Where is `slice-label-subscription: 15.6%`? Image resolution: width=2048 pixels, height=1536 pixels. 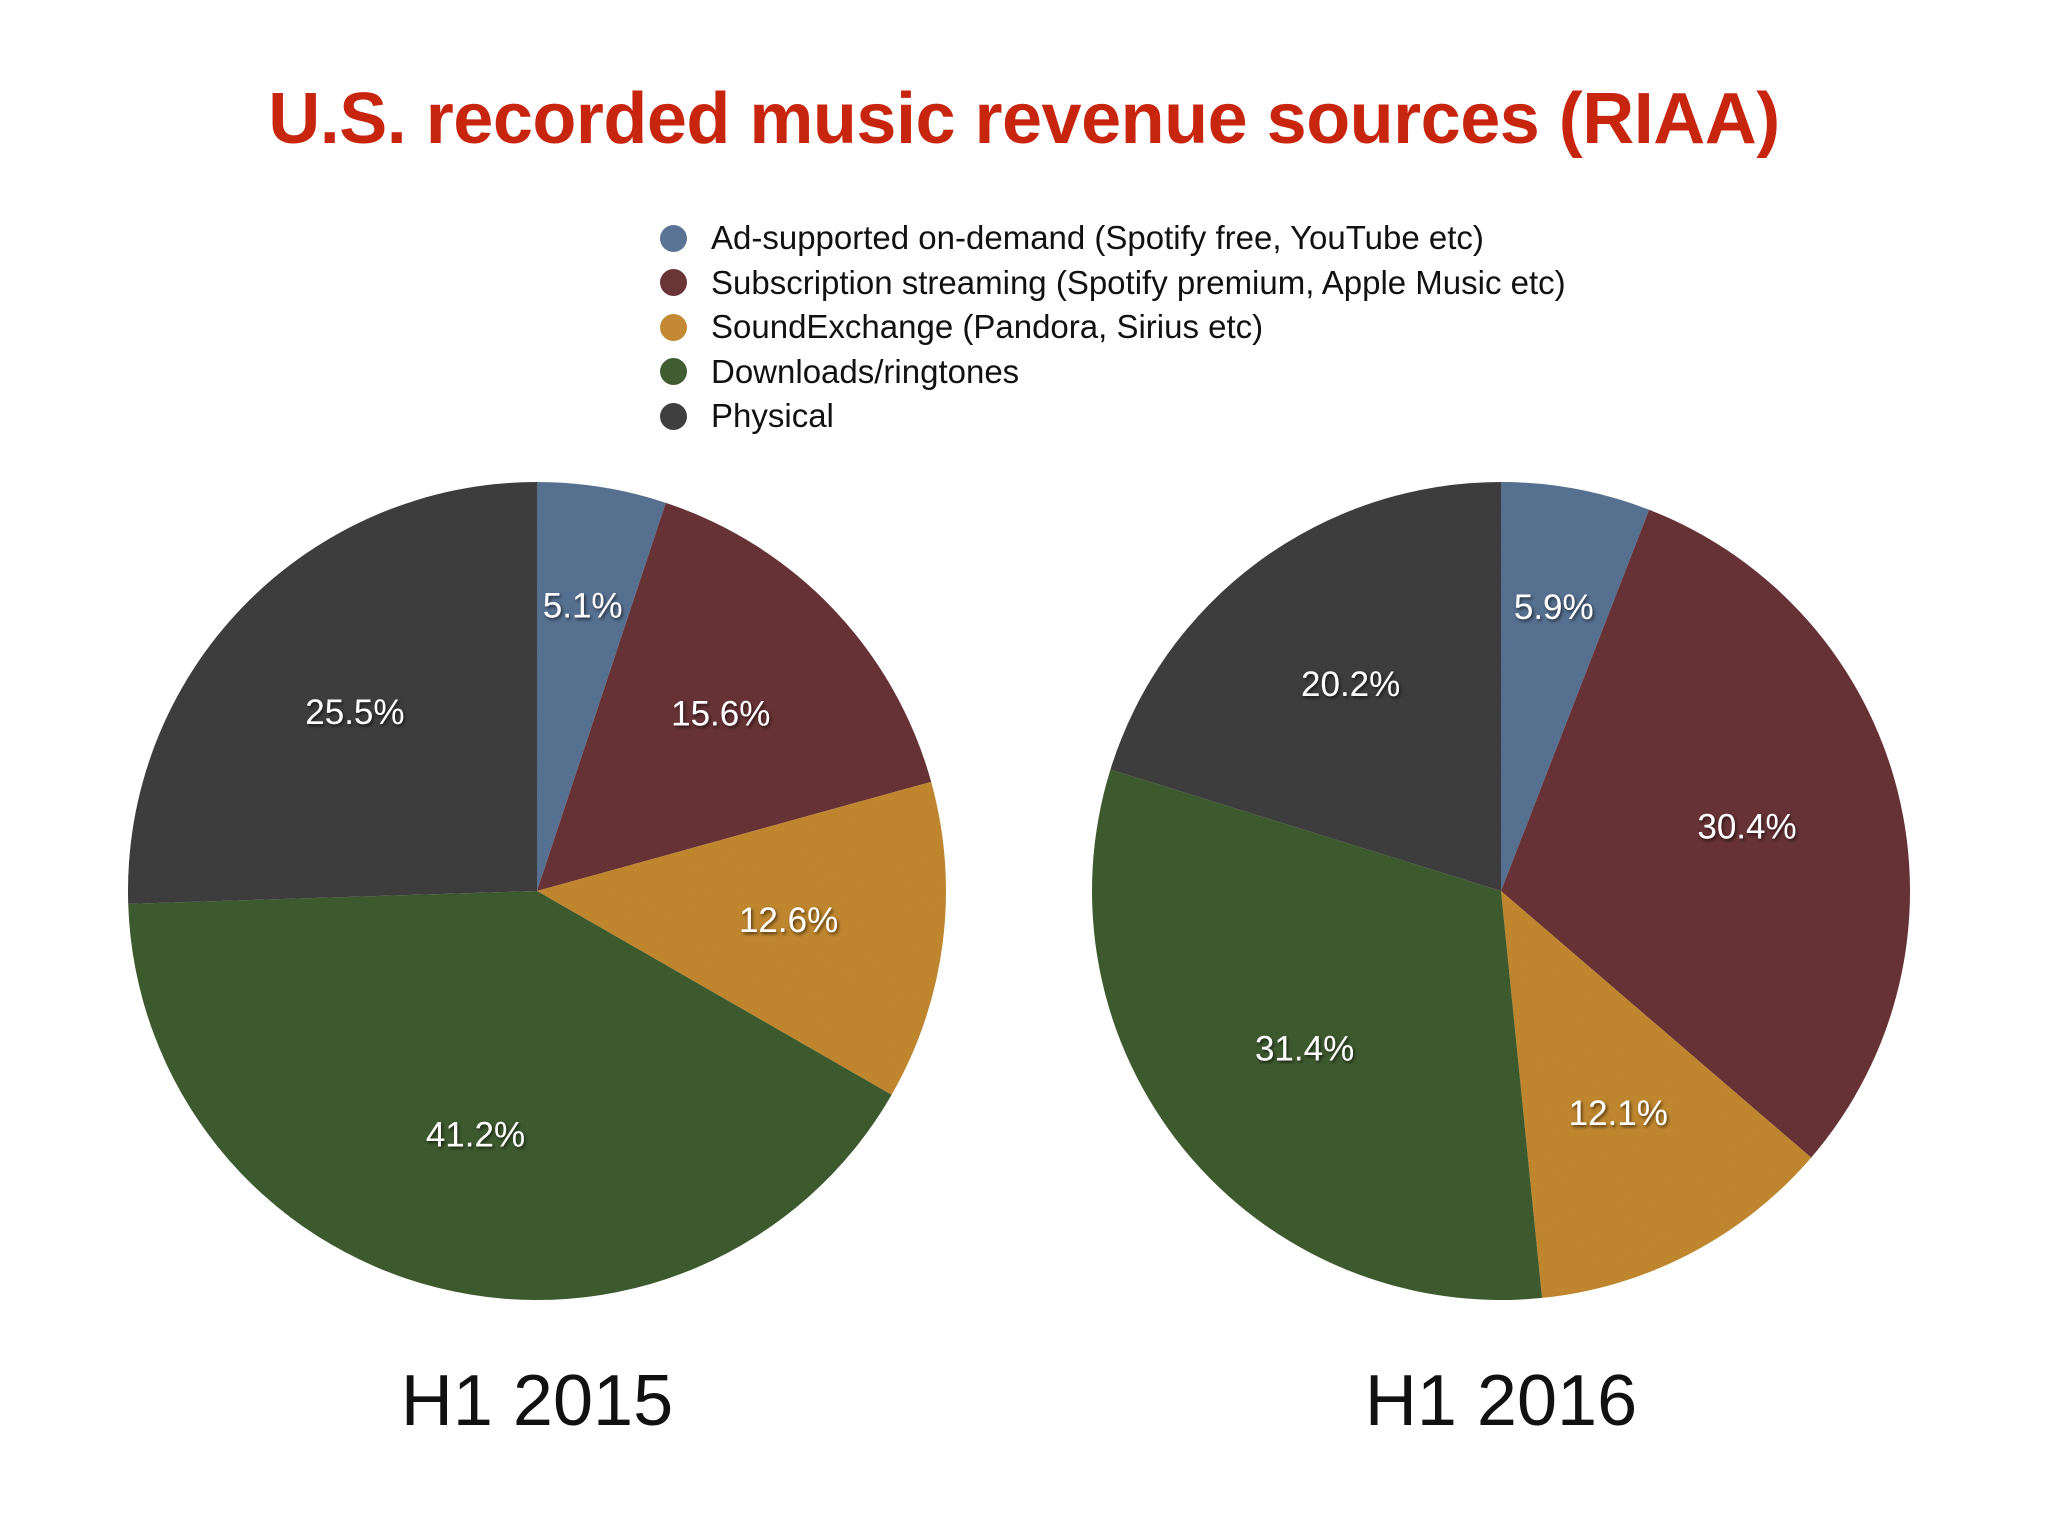
slice-label-subscription: 15.6% is located at coordinates (720, 714).